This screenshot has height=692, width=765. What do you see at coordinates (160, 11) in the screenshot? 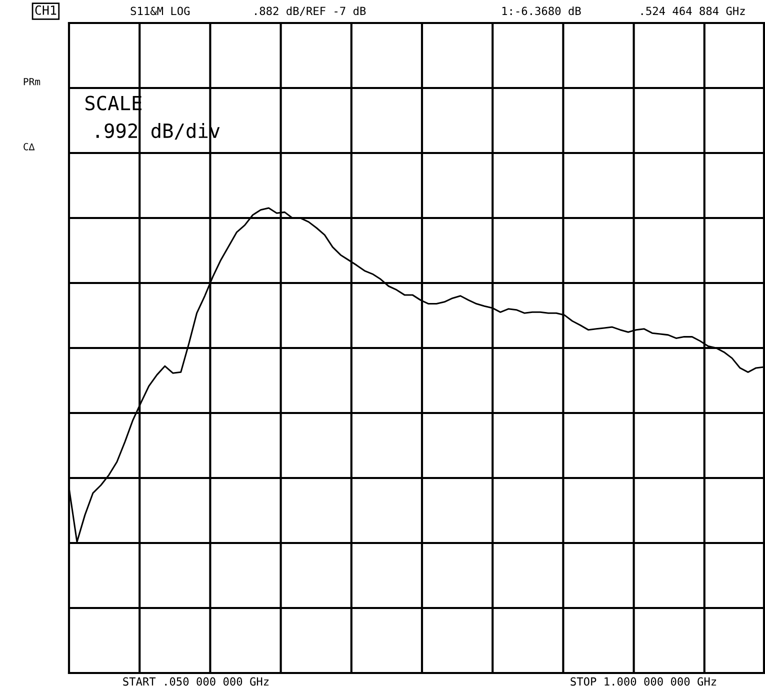
I see `text: S11&M LOG` at bounding box center [160, 11].